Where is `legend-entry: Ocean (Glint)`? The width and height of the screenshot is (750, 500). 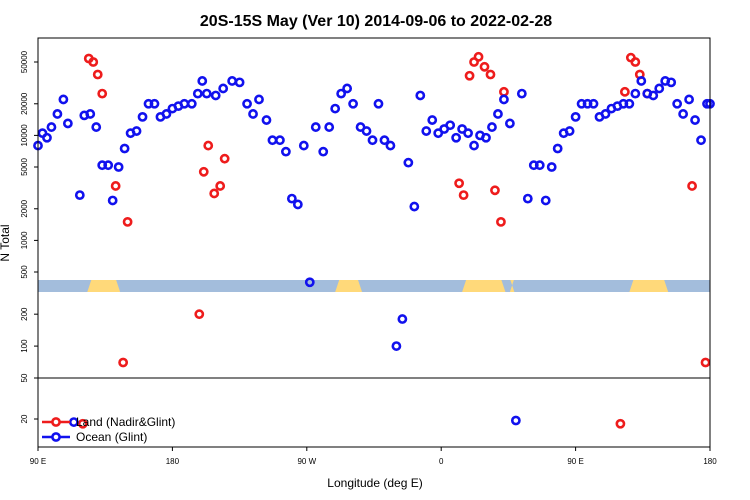
legend-entry: Ocean (Glint) is located at coordinates (111, 437).